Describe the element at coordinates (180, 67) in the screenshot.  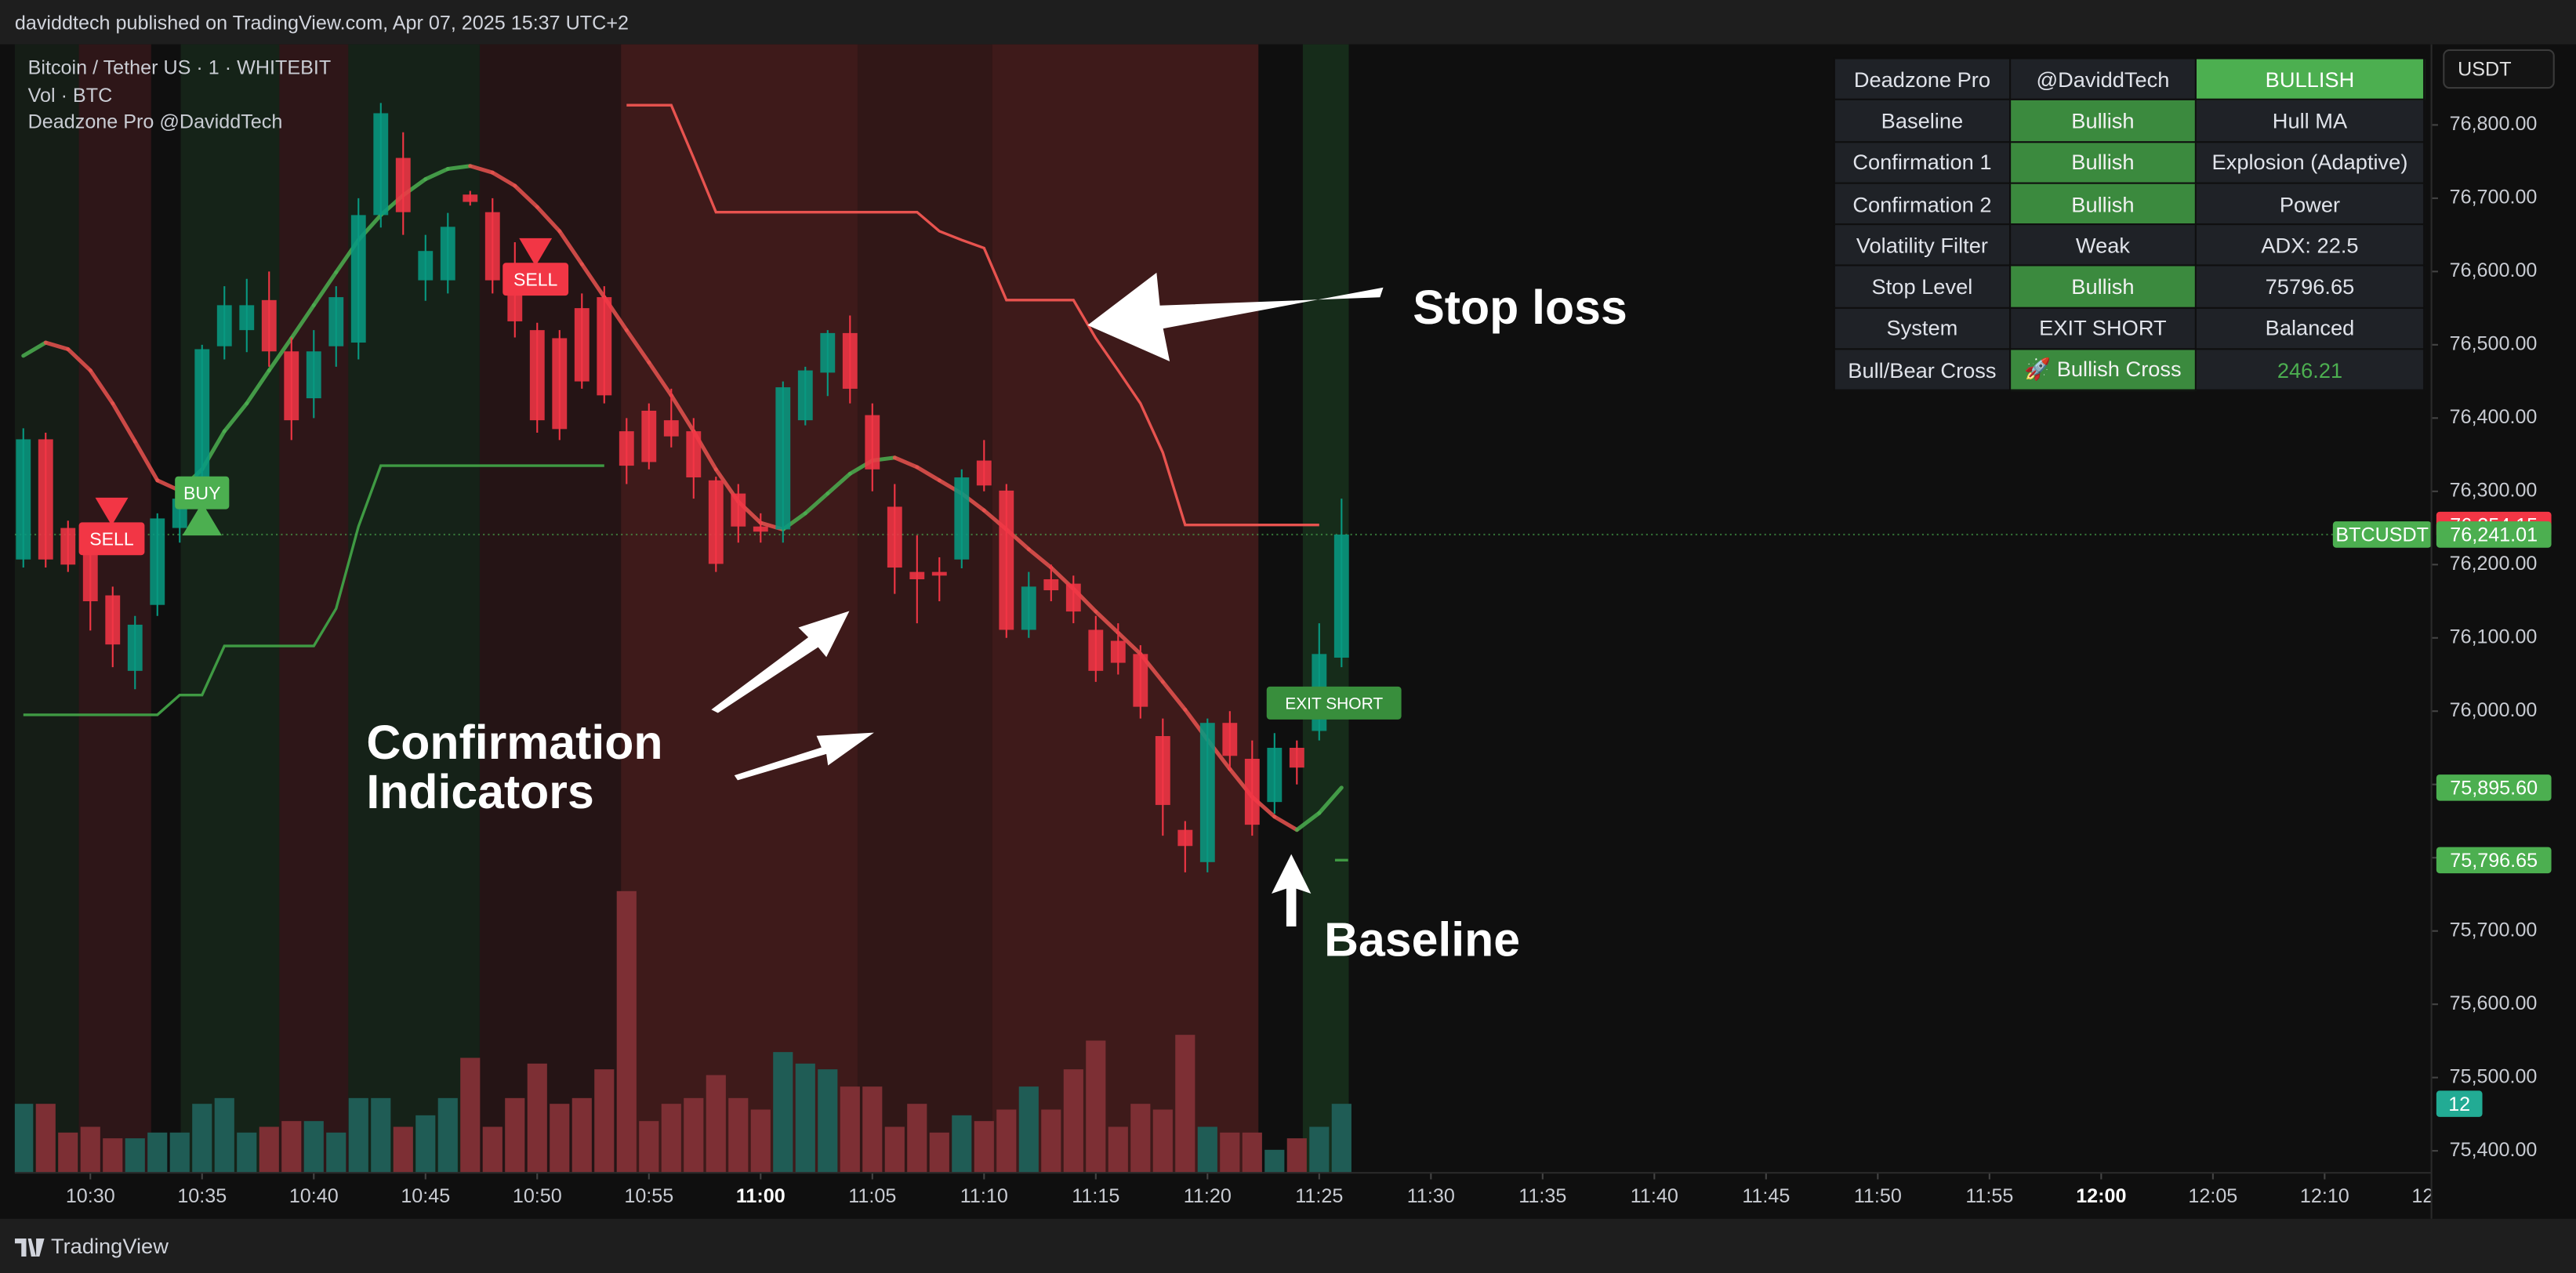
I see `legend-symbol: Bitcoin / Tether US · 1 · WHITEBIT` at that location.